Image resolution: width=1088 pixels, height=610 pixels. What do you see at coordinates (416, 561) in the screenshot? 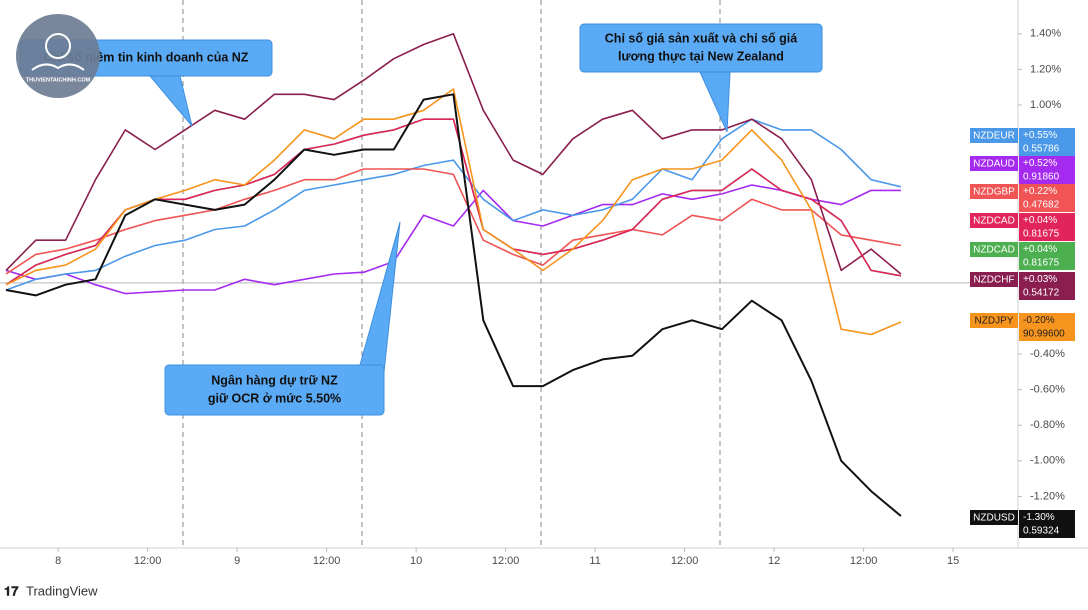
I see `x-tick-label: 10` at bounding box center [416, 561].